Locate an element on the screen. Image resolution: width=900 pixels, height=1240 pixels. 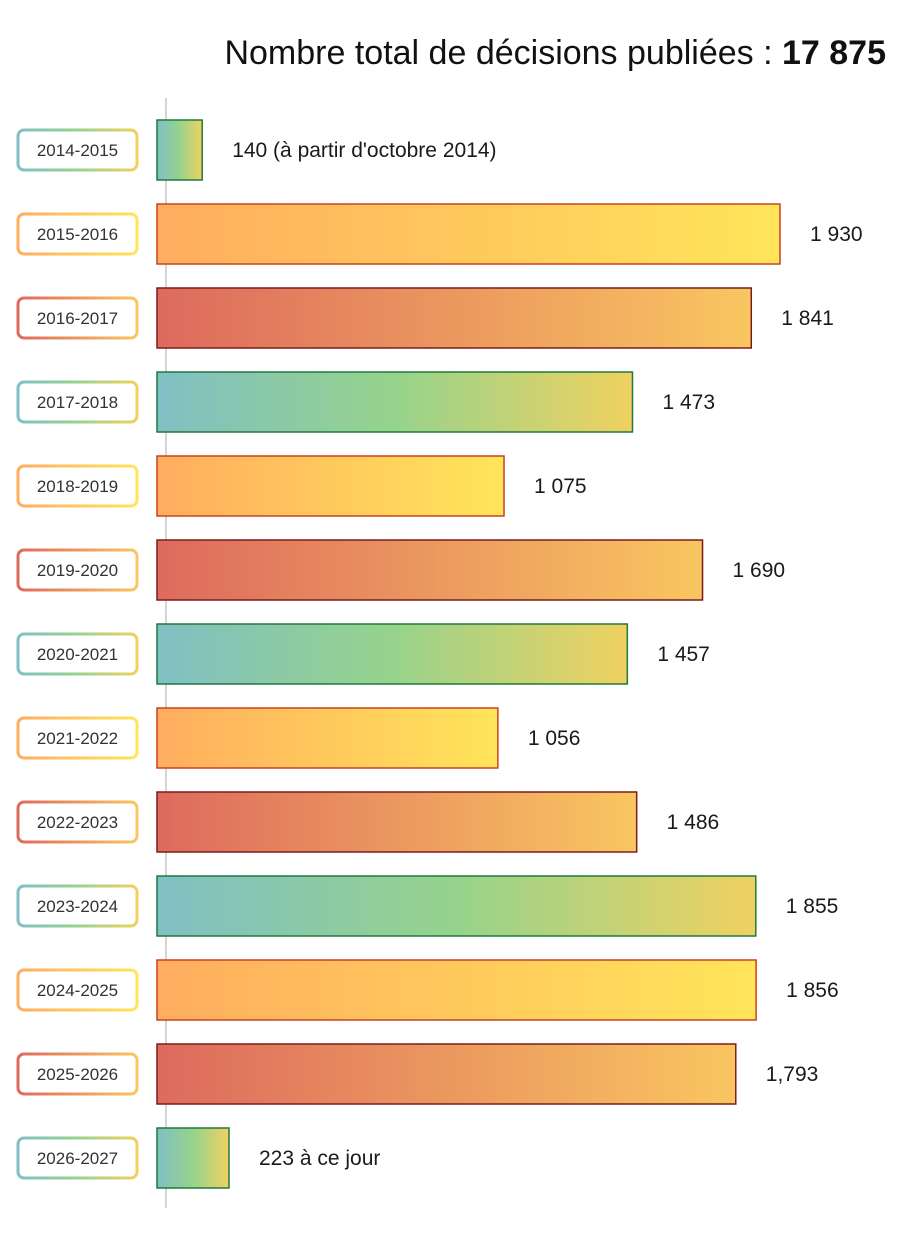
bar-2019-2020 is located at coordinates (430, 570).